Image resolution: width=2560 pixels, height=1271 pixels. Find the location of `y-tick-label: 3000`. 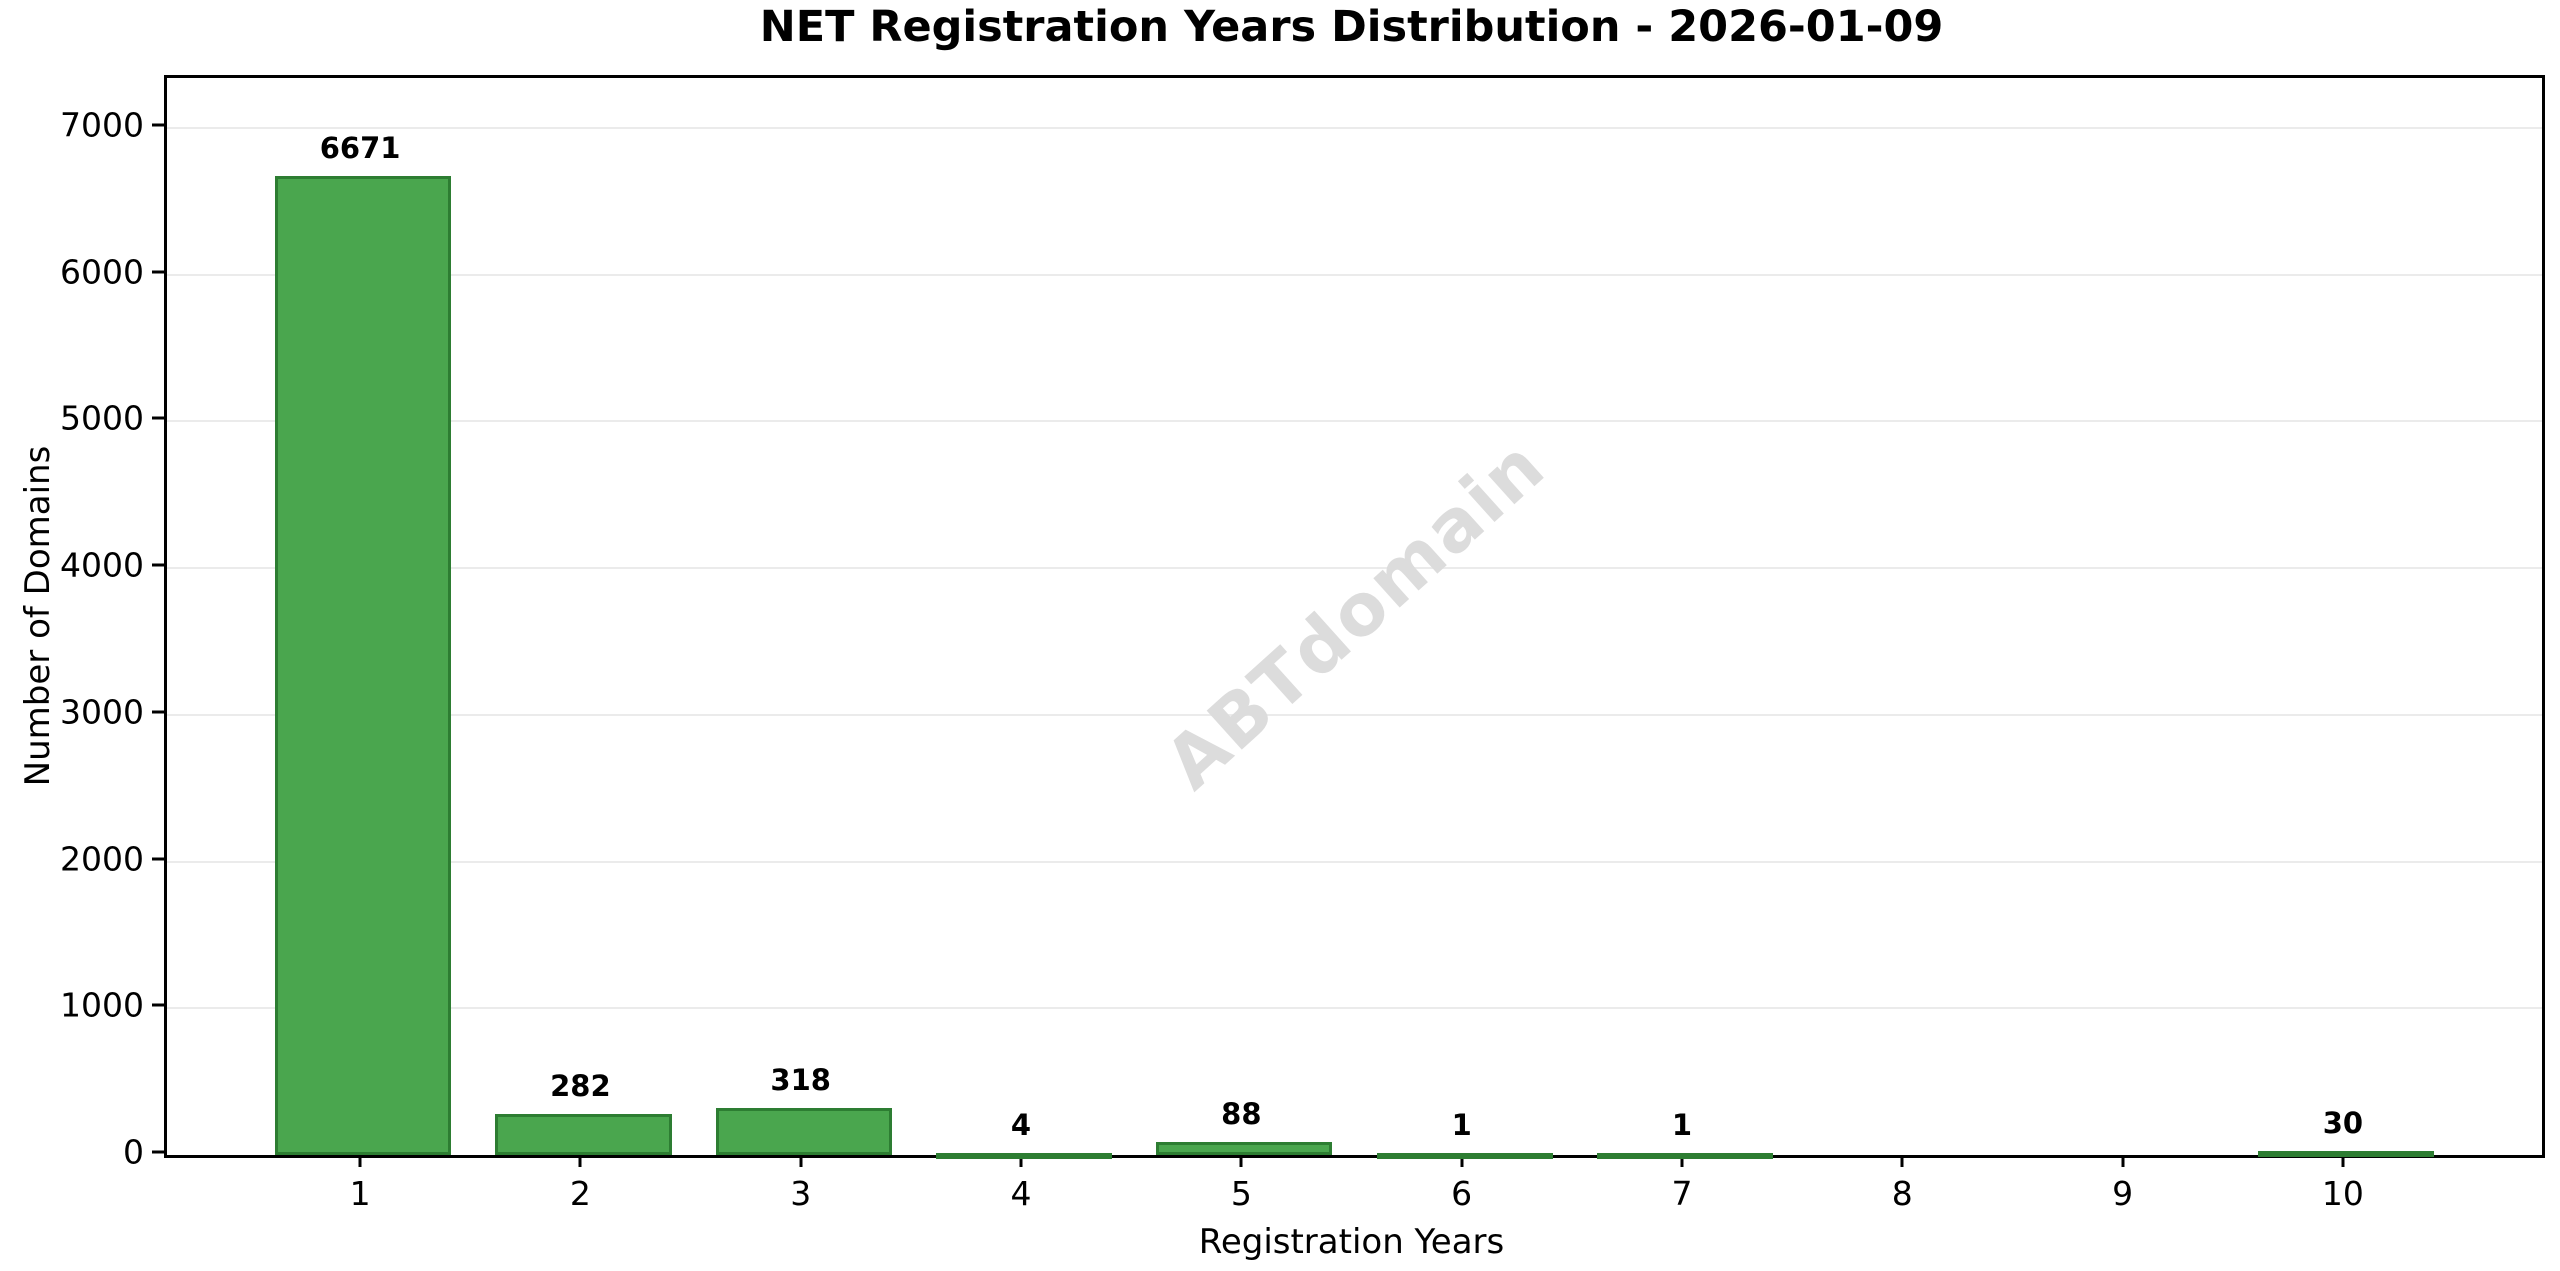

y-tick-label: 3000 is located at coordinates (102, 712).